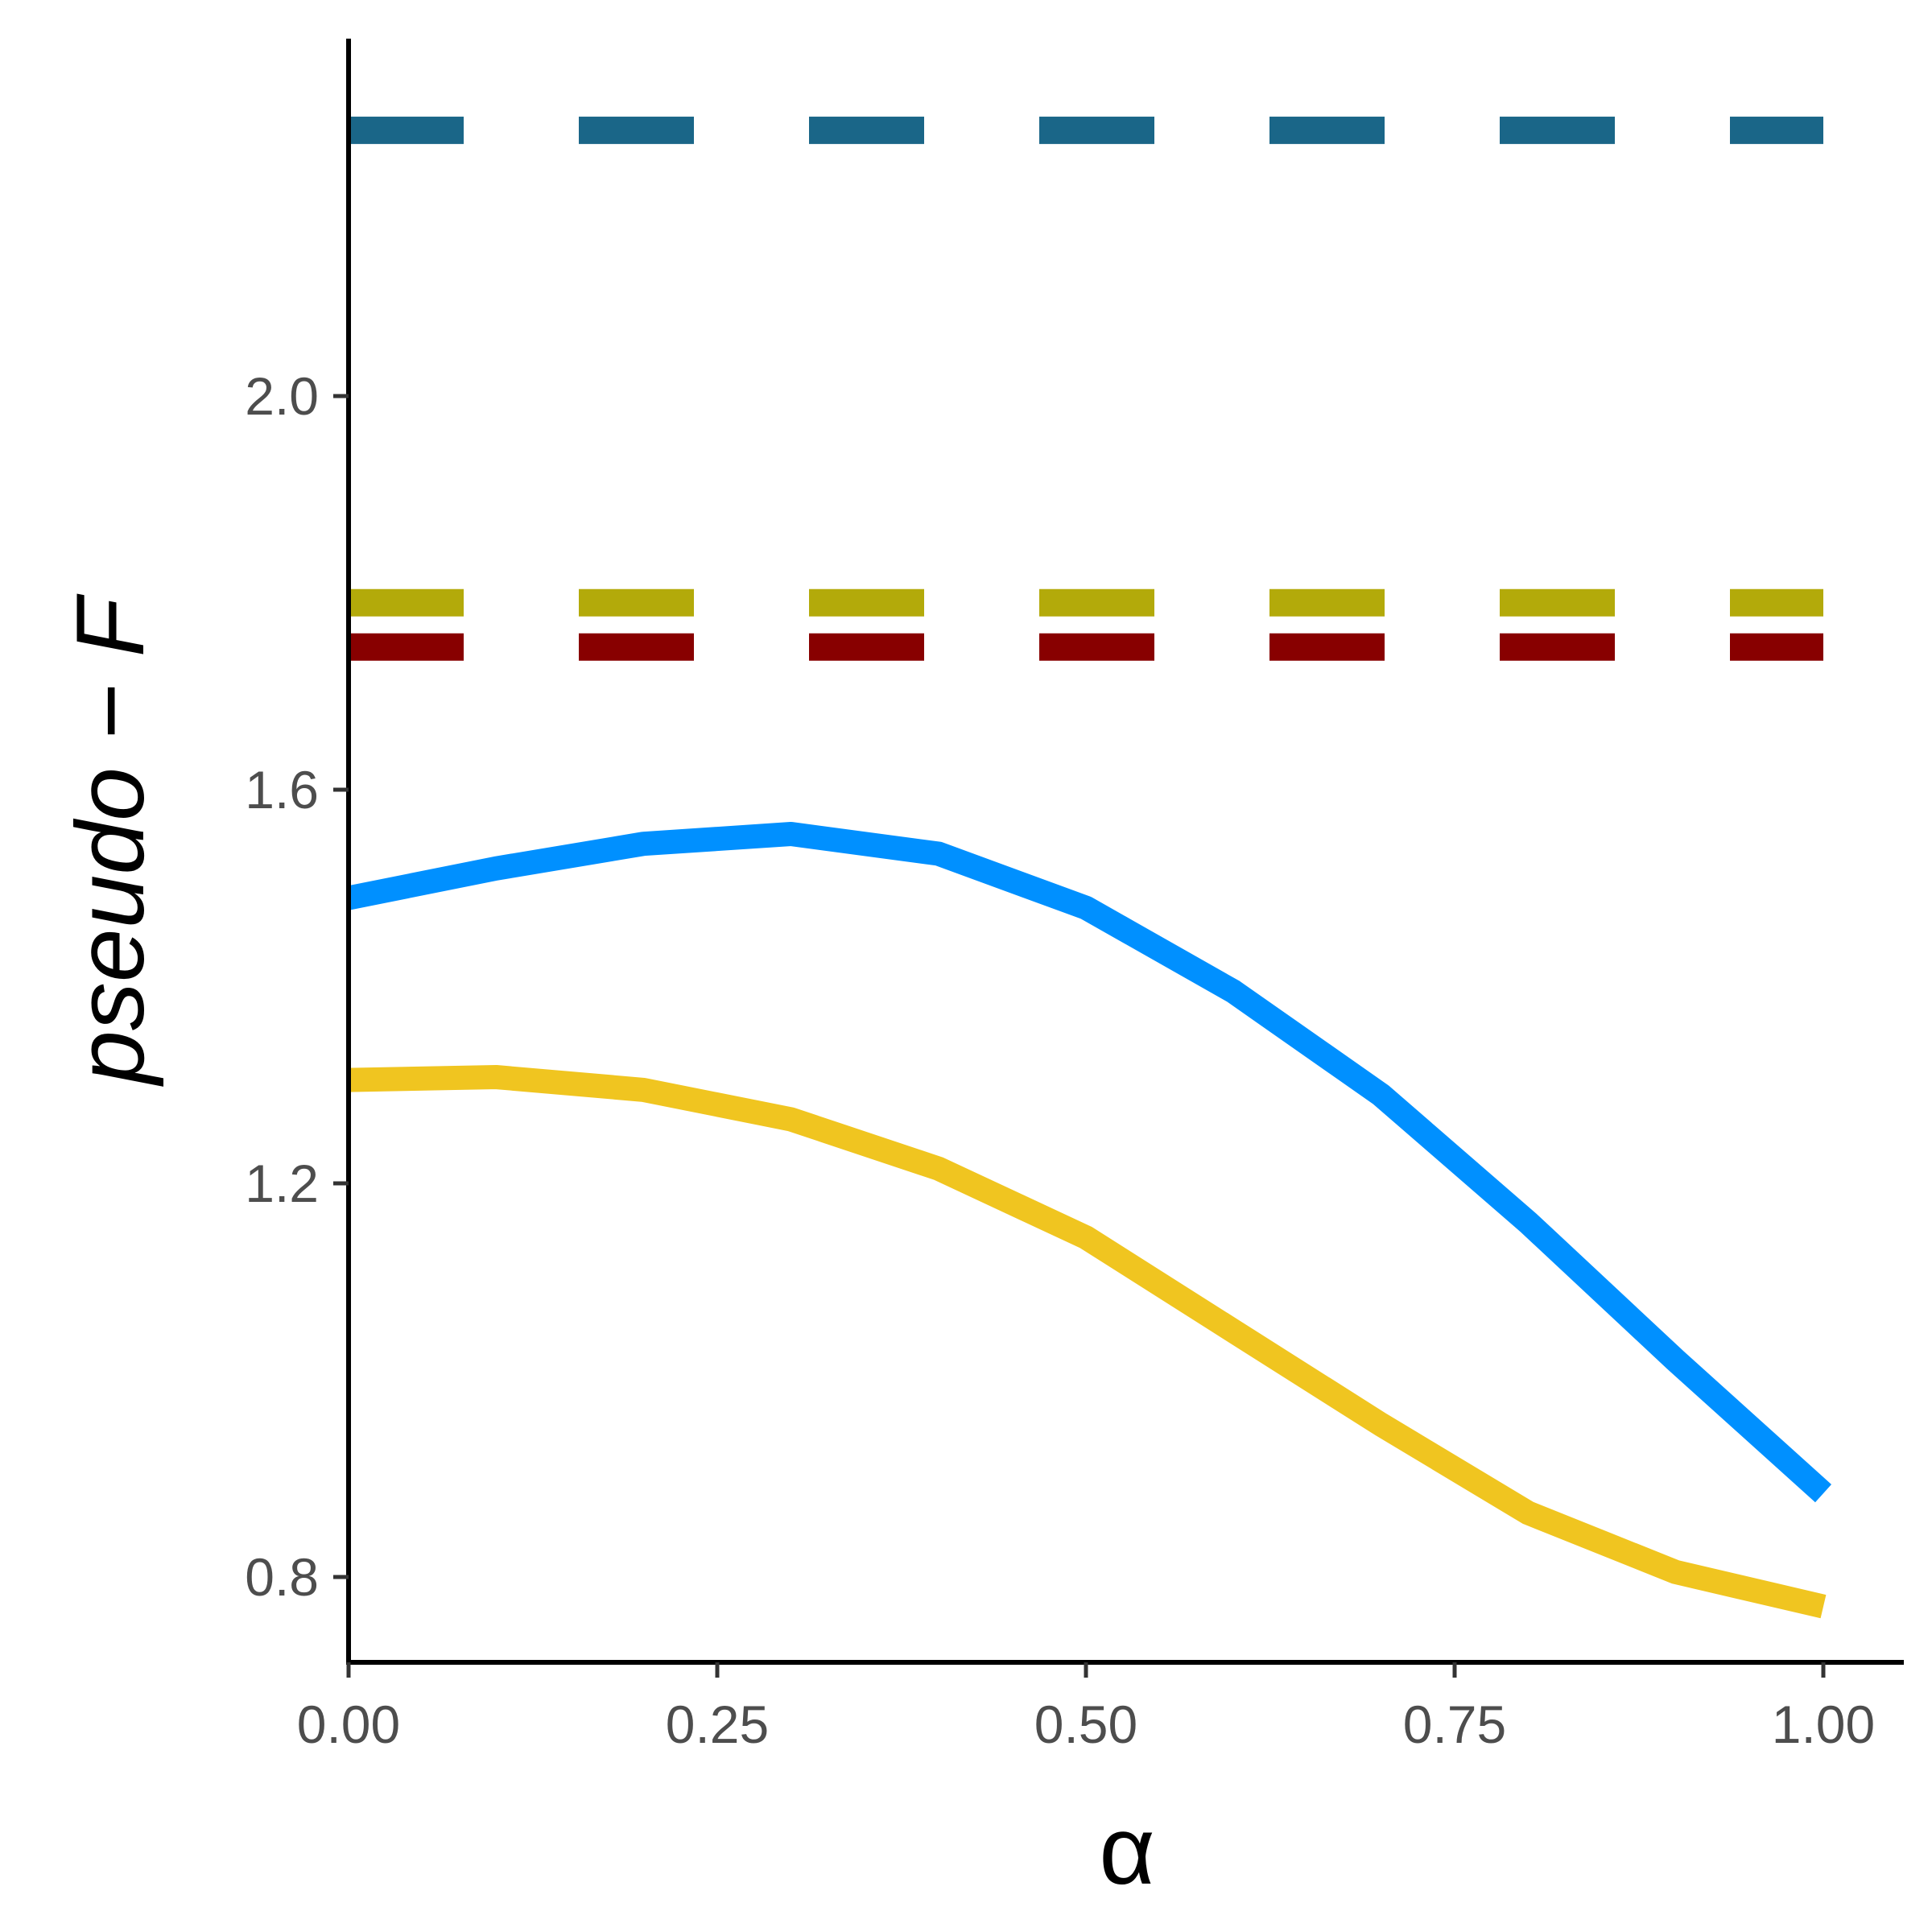  Describe the element at coordinates (1454, 1724) in the screenshot. I see `x-tick-label: 0.75` at that location.